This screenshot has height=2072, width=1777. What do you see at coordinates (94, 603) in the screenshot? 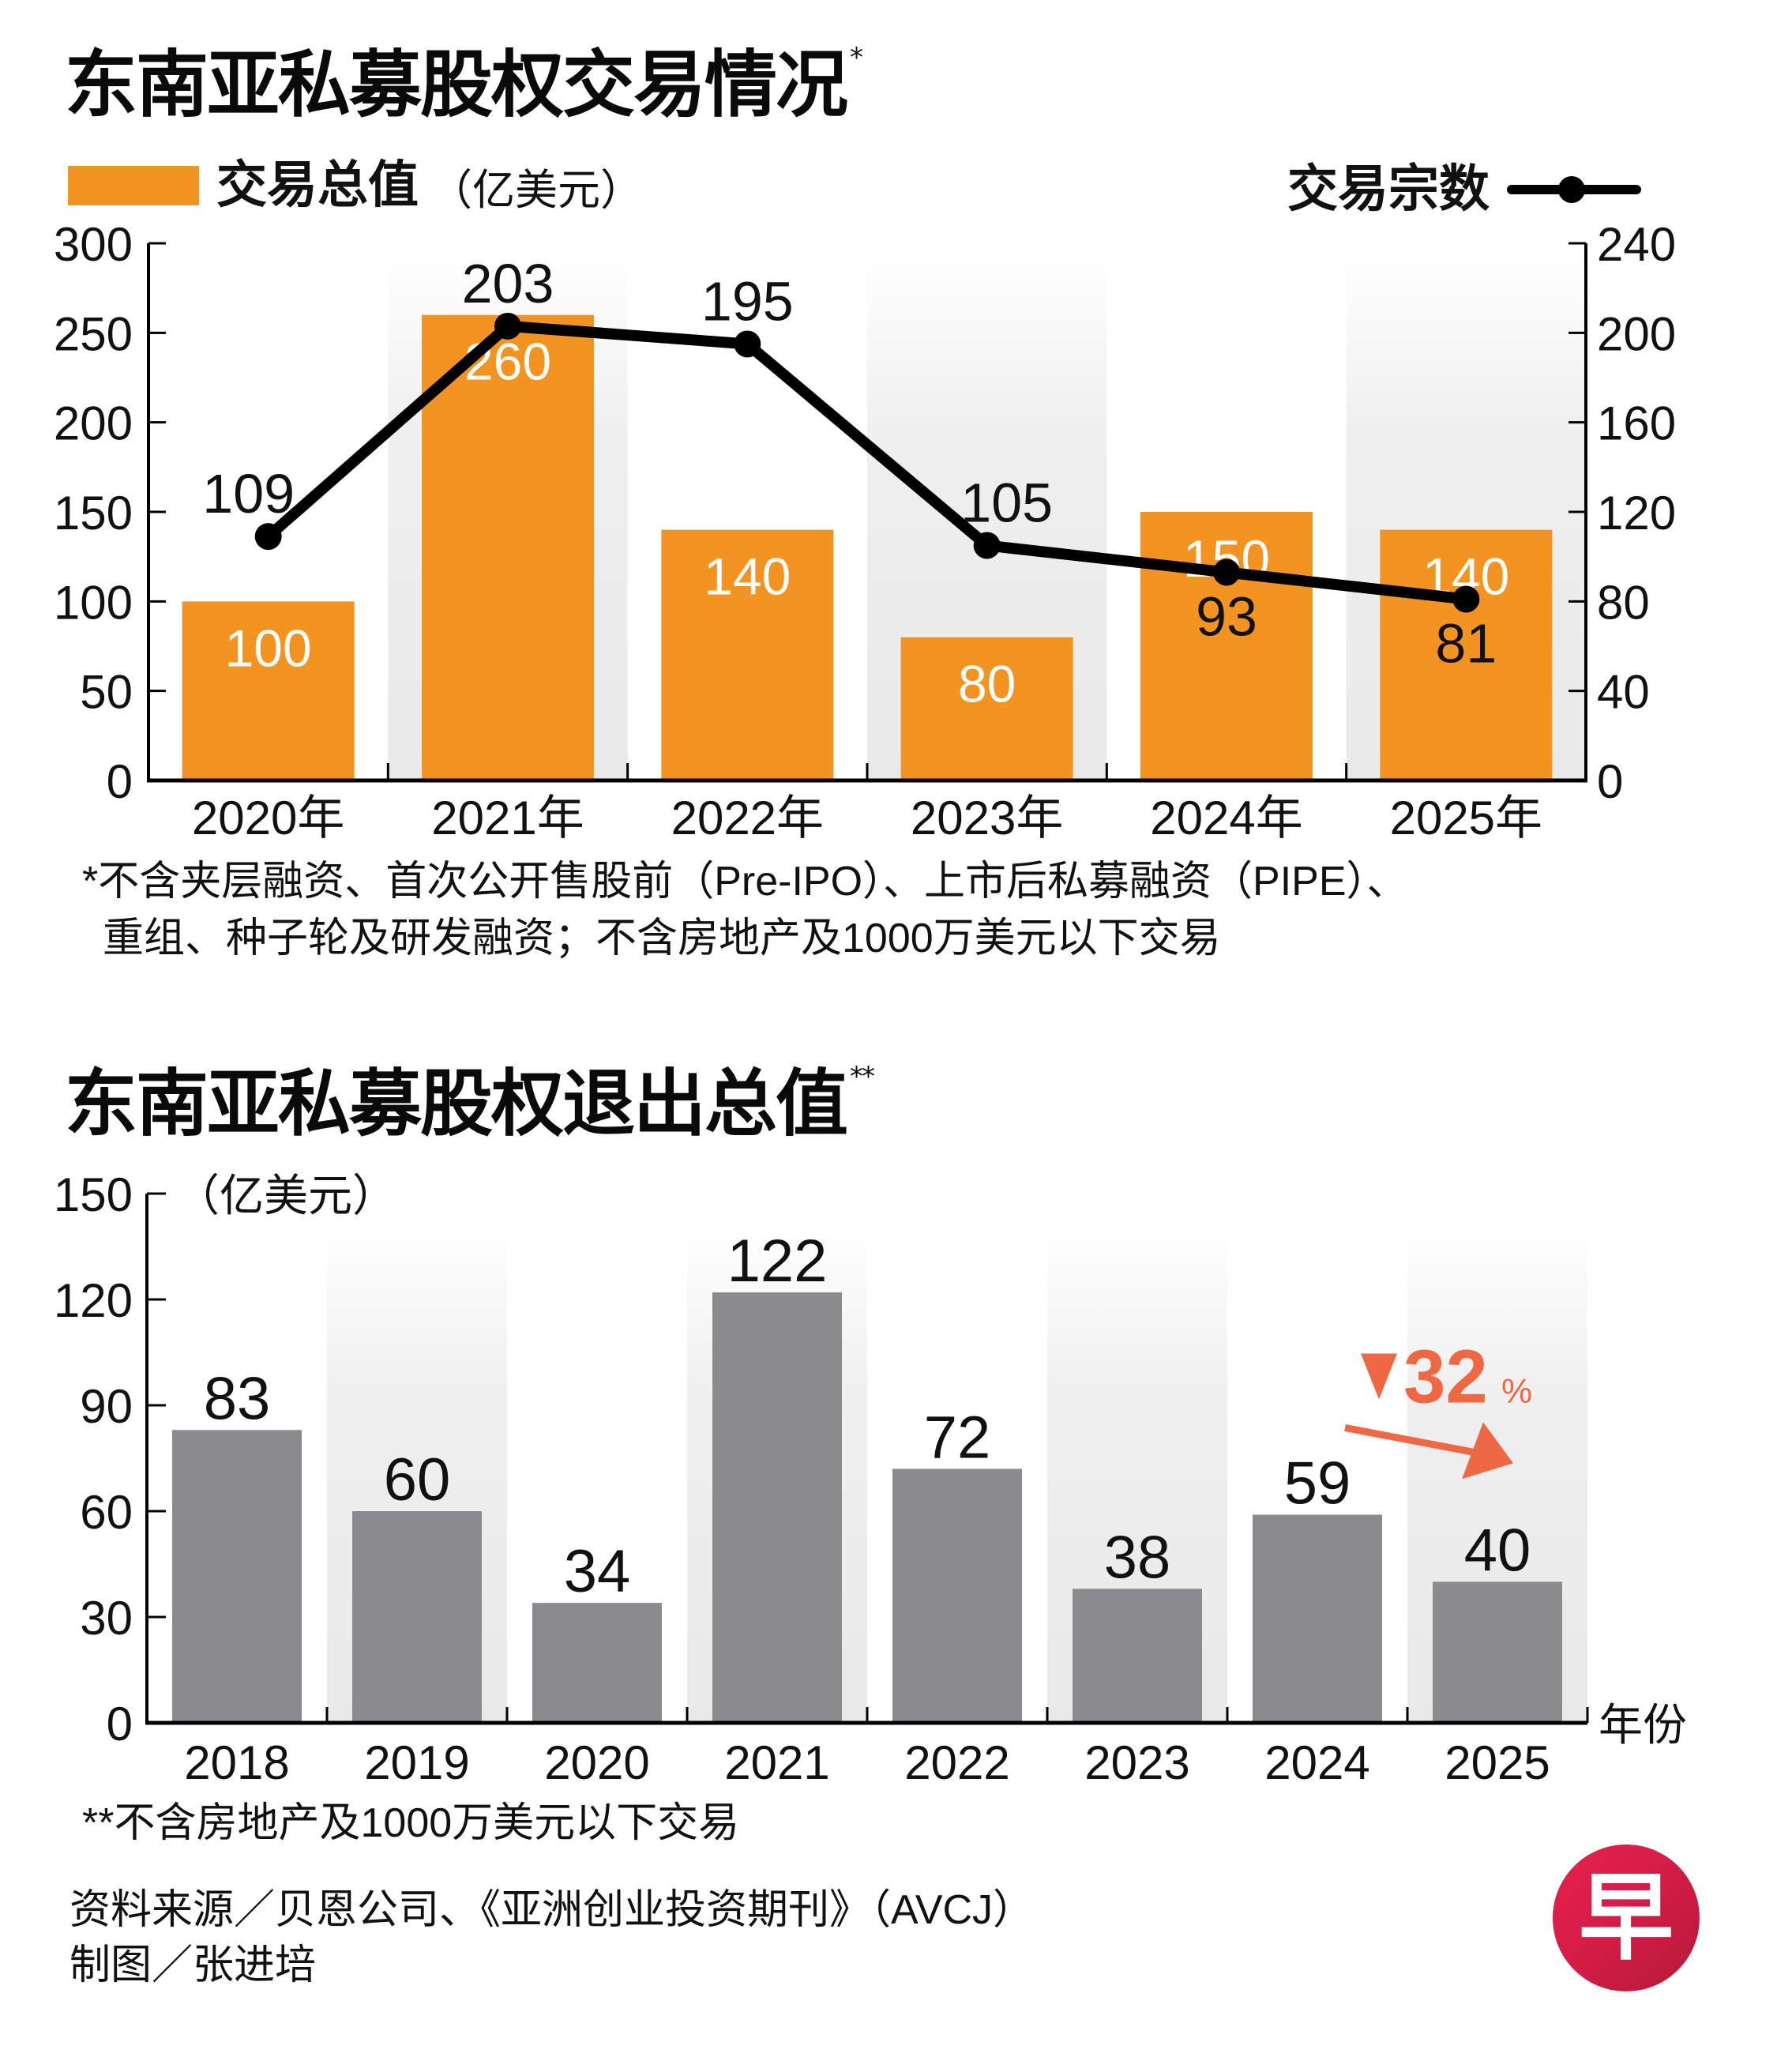
I see `left-axis-tick-label: 100` at bounding box center [94, 603].